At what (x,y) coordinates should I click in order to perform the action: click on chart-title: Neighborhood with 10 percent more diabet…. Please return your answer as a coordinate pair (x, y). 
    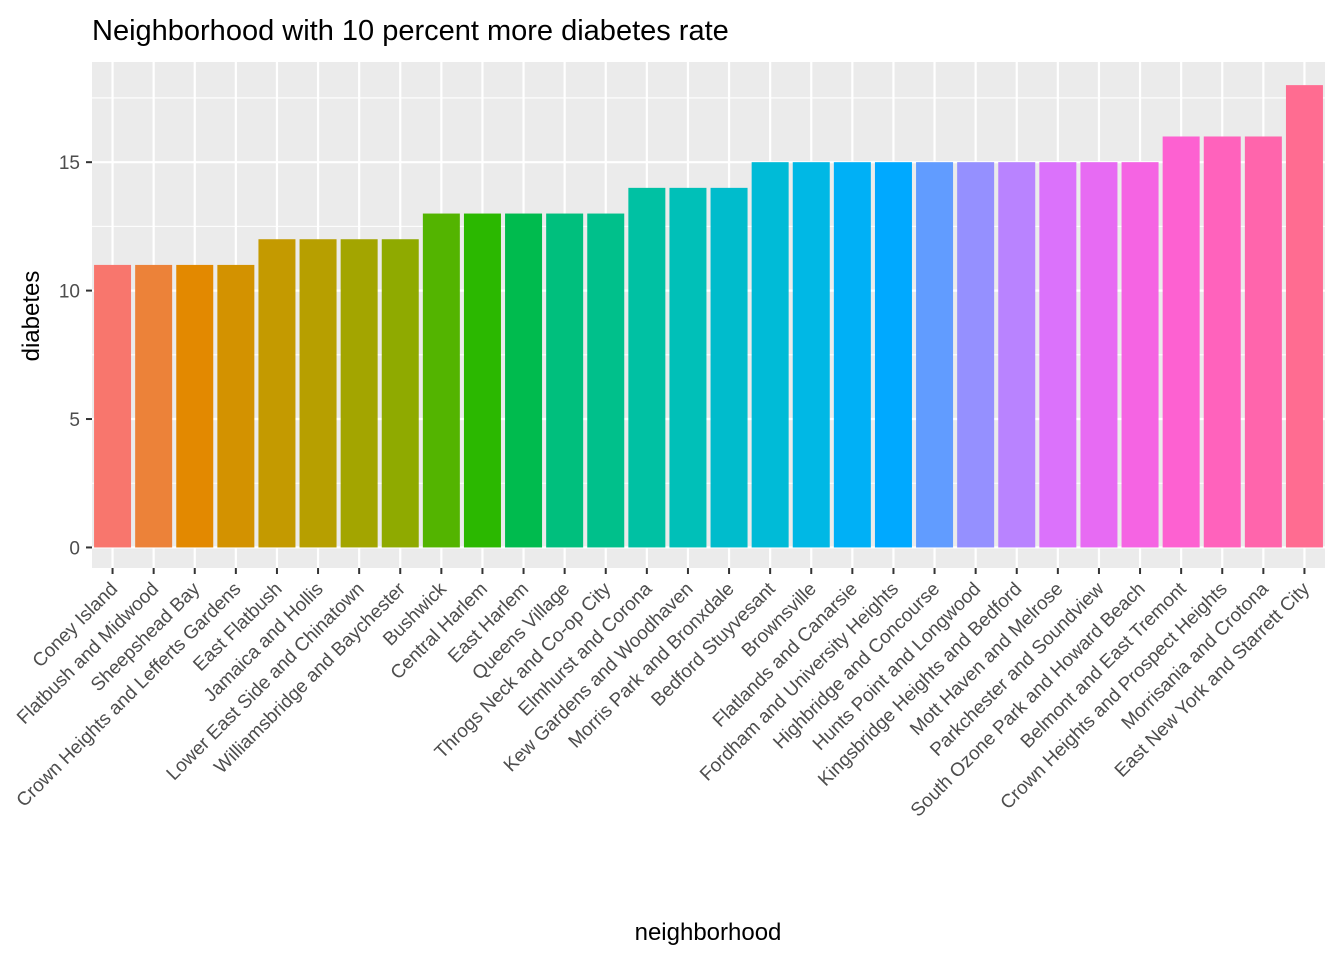
    Looking at the image, I should click on (410, 31).